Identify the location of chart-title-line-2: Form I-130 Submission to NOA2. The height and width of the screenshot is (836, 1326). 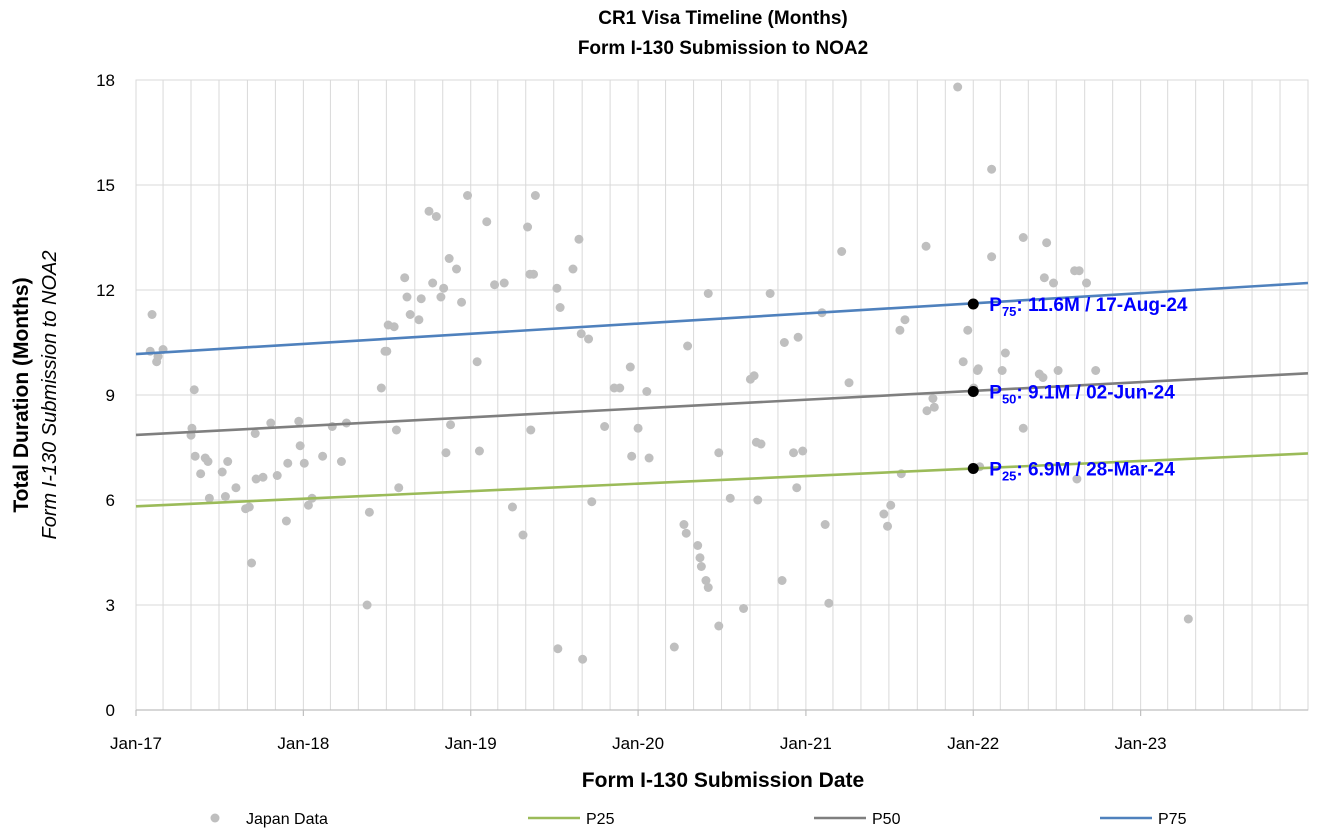
(723, 48).